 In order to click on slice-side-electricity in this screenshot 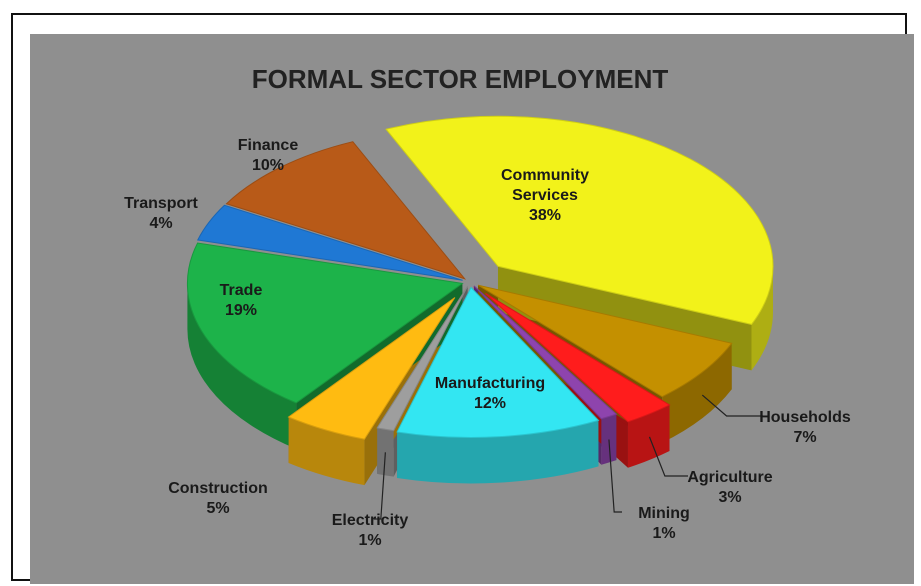, I will do `click(385, 452)`.